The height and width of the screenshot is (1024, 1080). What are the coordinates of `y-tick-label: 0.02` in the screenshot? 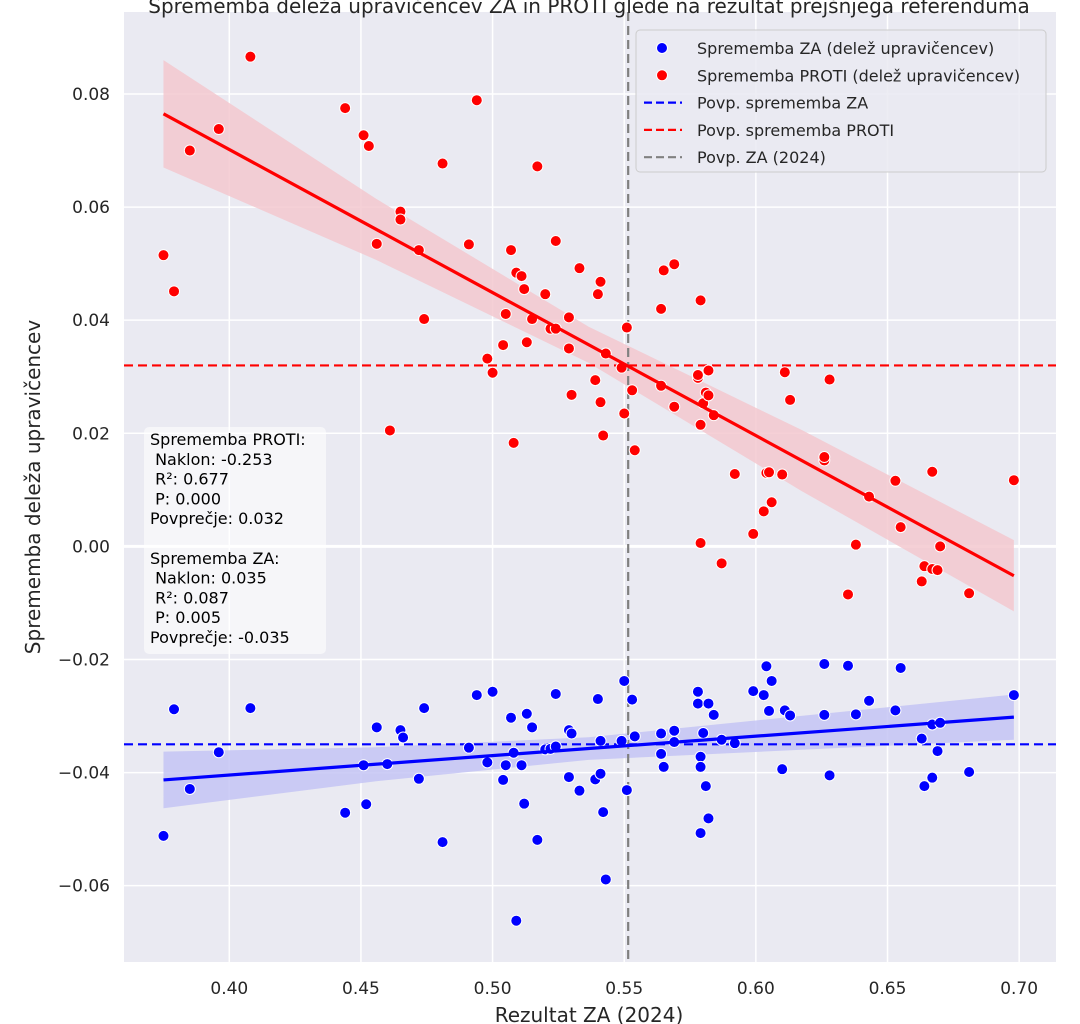 It's located at (91, 434).